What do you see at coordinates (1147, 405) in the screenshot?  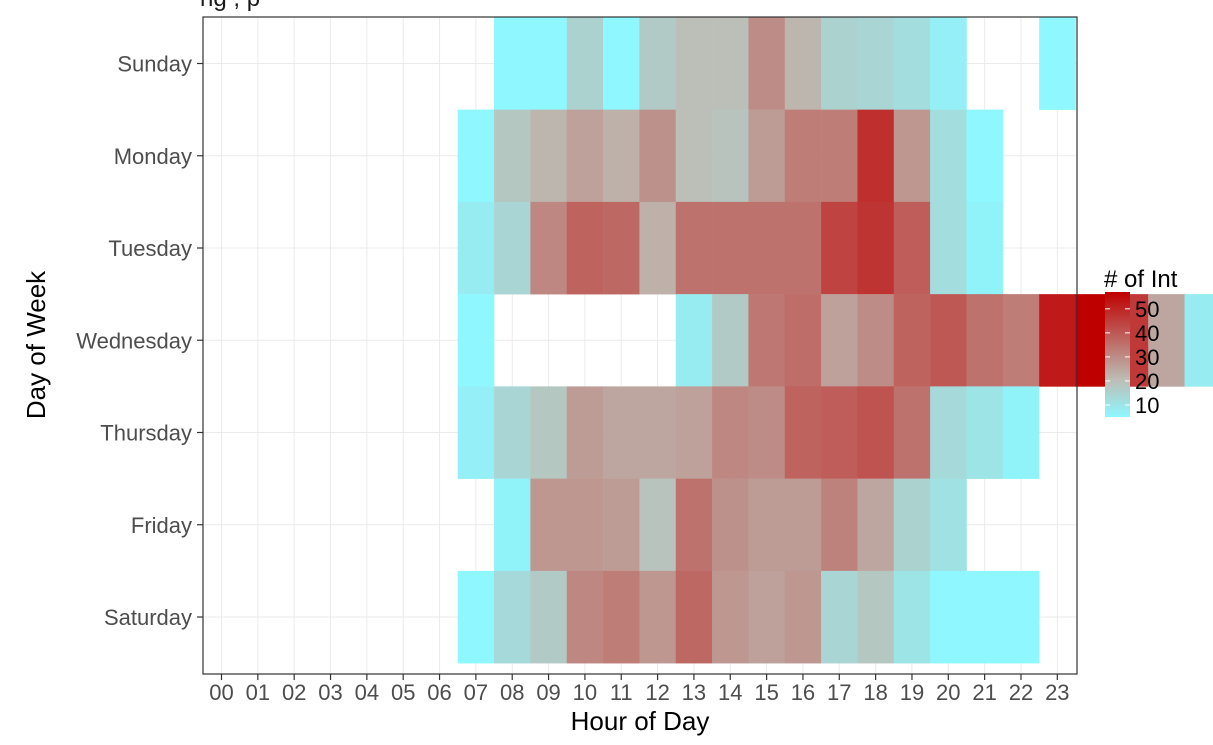 I see `legend-tick-label: 10` at bounding box center [1147, 405].